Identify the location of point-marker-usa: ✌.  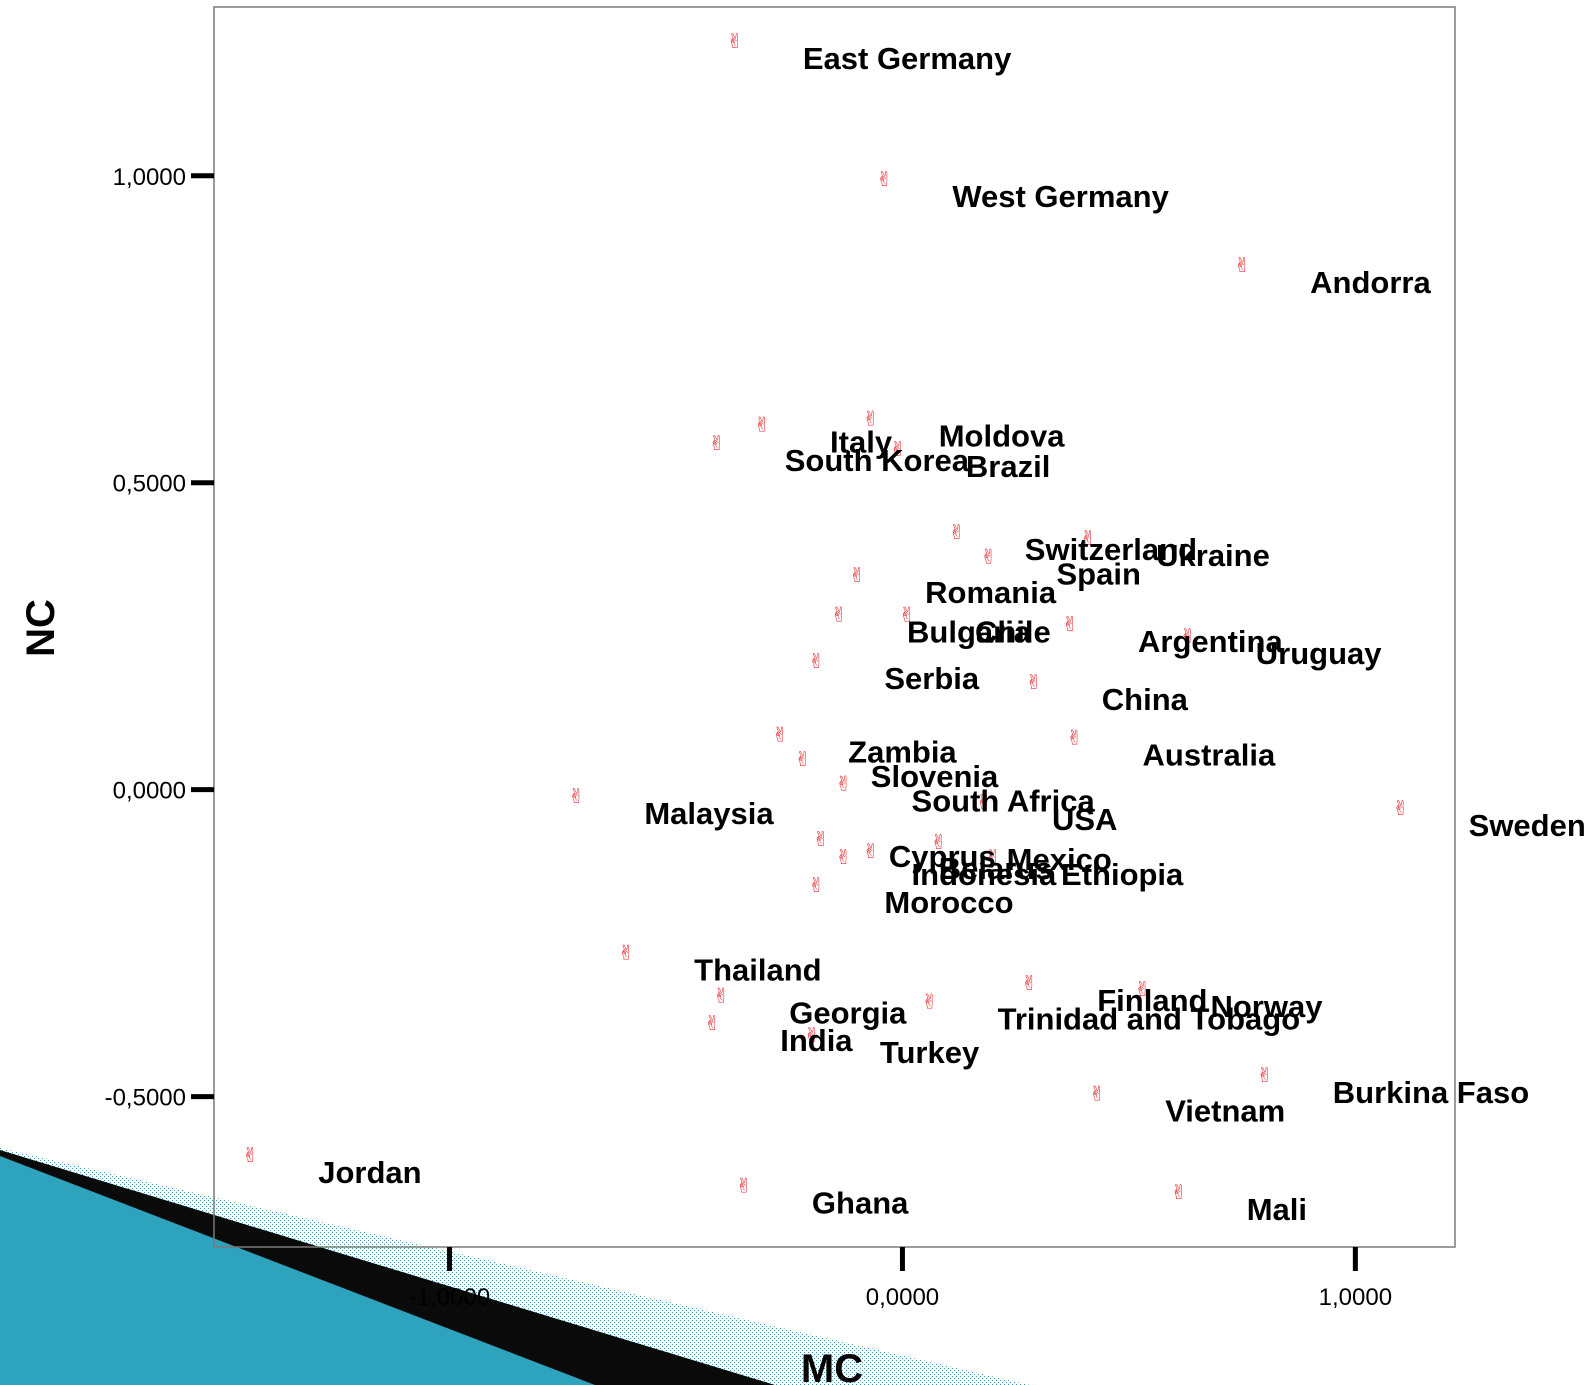
(984, 802).